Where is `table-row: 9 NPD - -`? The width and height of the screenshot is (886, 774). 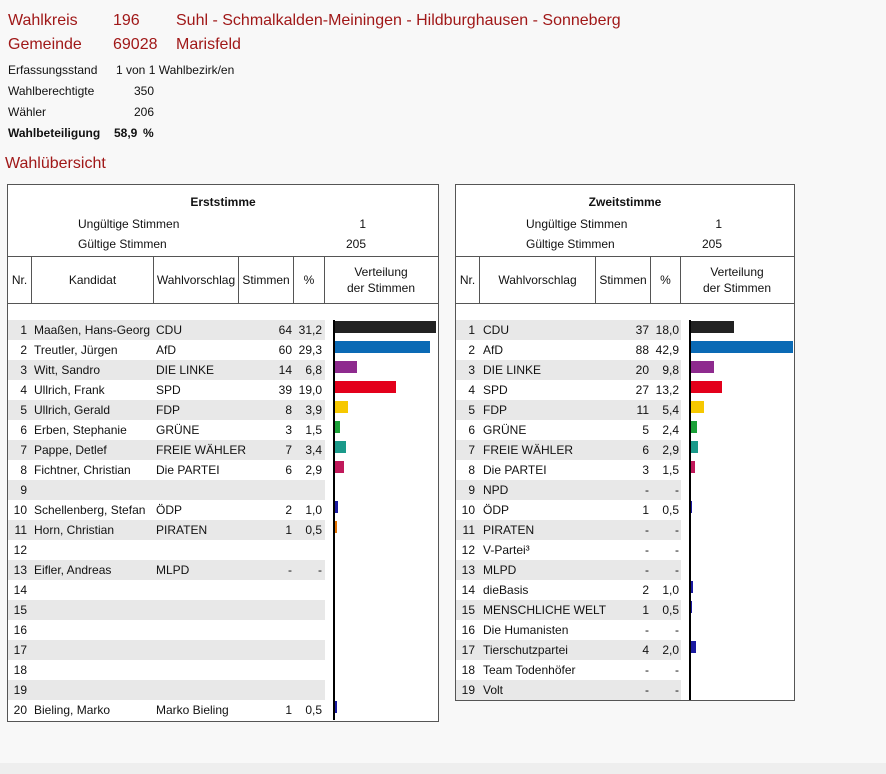
table-row: 9 NPD - - is located at coordinates (568, 490).